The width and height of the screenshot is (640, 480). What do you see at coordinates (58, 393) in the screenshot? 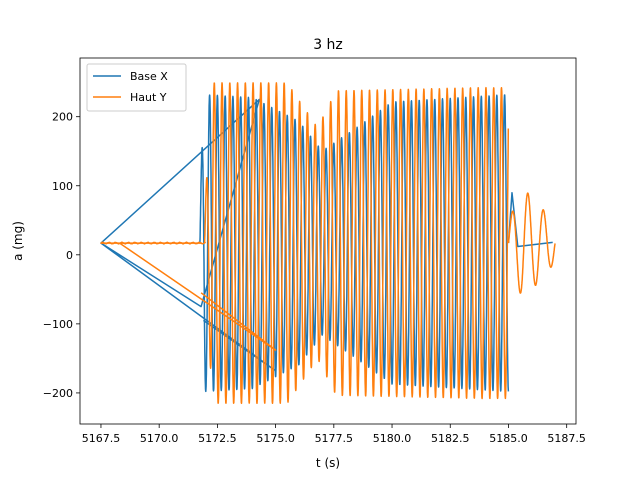
I see `y-tick-label: −200` at bounding box center [58, 393].